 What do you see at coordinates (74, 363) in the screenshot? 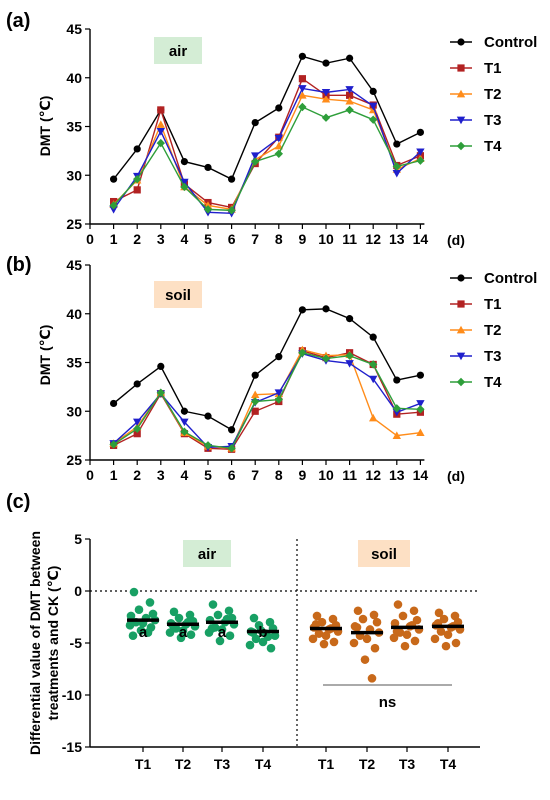
I see `panel-b-y-tick-label: 35` at bounding box center [74, 363].